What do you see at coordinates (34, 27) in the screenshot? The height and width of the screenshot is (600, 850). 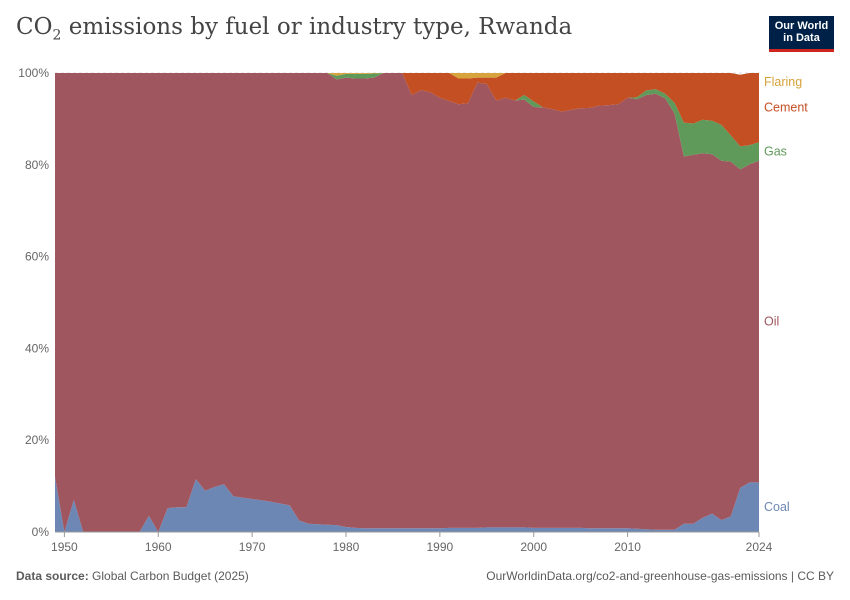 I see `title-text: CO` at bounding box center [34, 27].